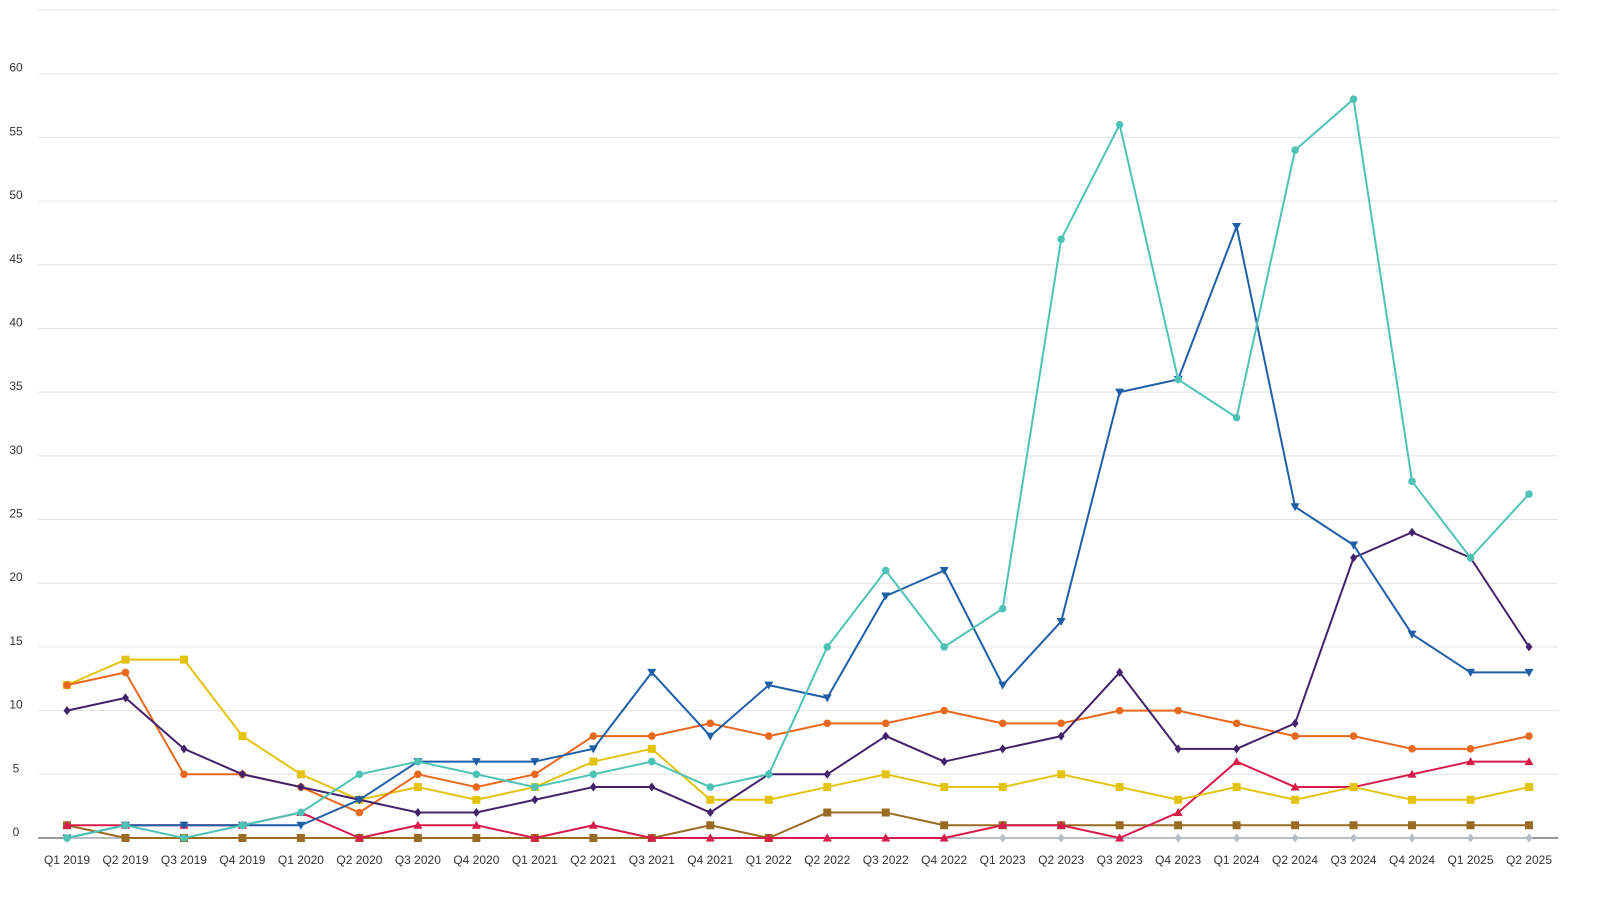  I want to click on y-tick-label: 10, so click(16, 705).